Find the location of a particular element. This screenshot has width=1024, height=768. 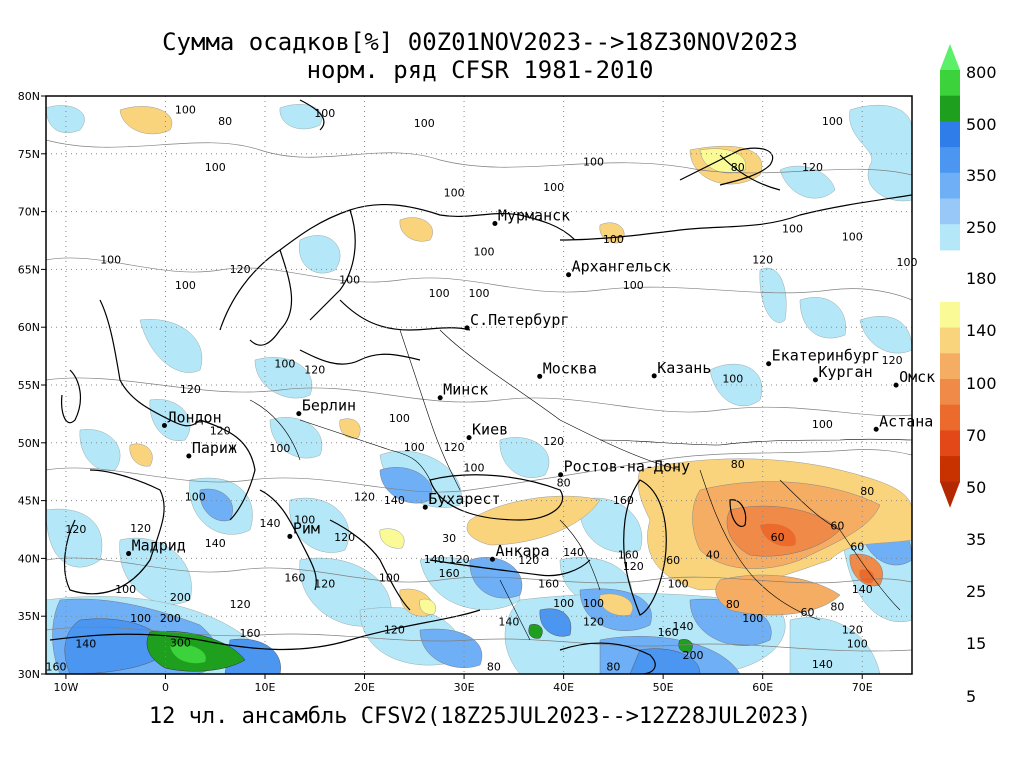

lat-tick-label: 60N is located at coordinates (29, 327).